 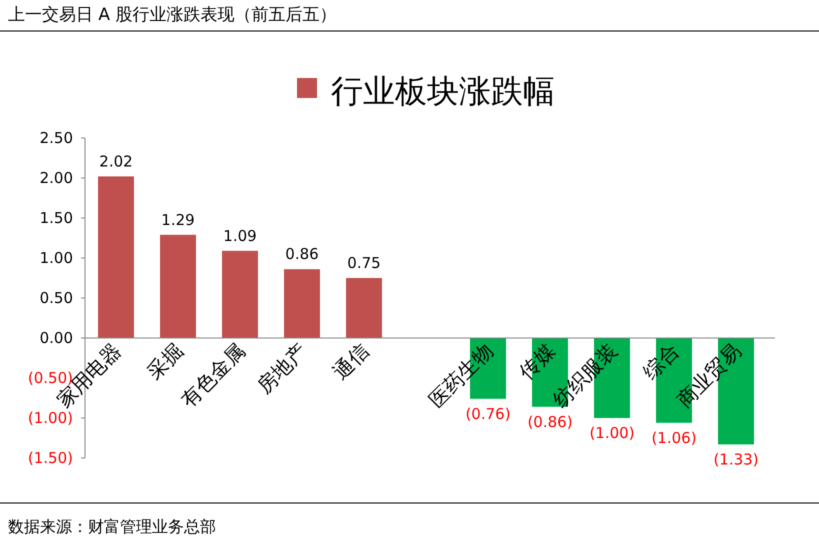 I want to click on source-note: 数据来源：财富管理业务总部, so click(x=112, y=526).